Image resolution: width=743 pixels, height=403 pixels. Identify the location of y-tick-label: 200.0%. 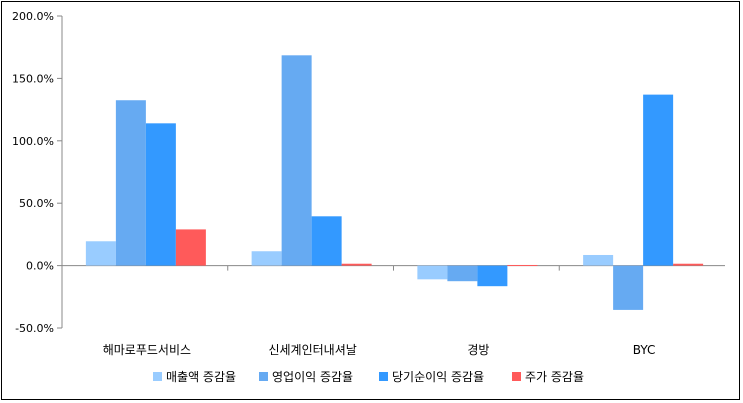
(33, 16).